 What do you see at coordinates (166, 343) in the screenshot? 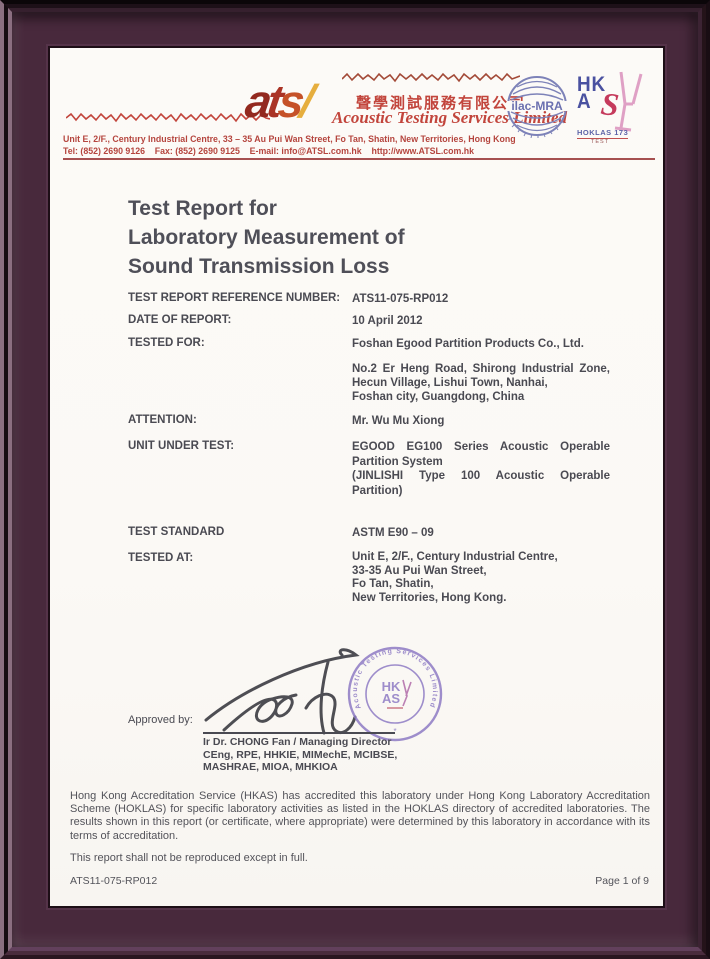
I see `field-label-tested-for: TESTED FOR:` at bounding box center [166, 343].